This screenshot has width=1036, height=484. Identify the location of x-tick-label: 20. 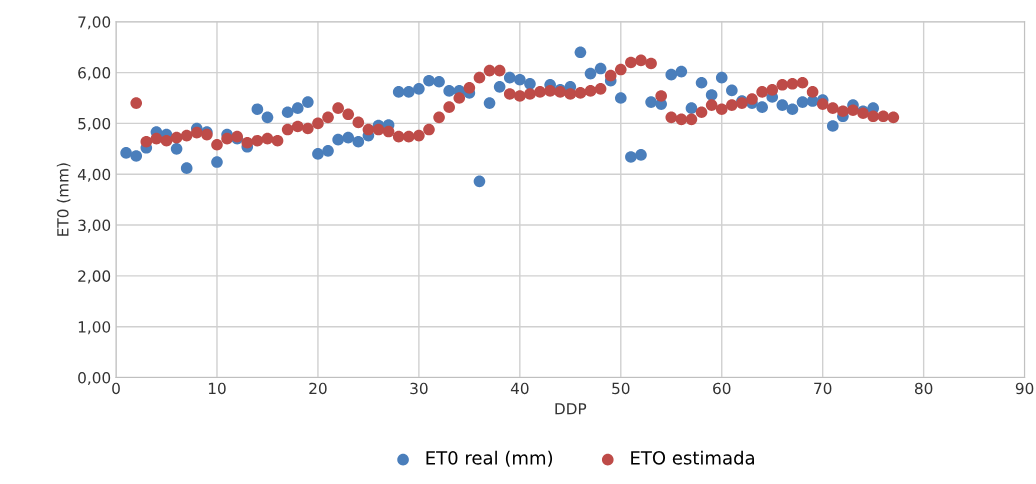
(318, 388).